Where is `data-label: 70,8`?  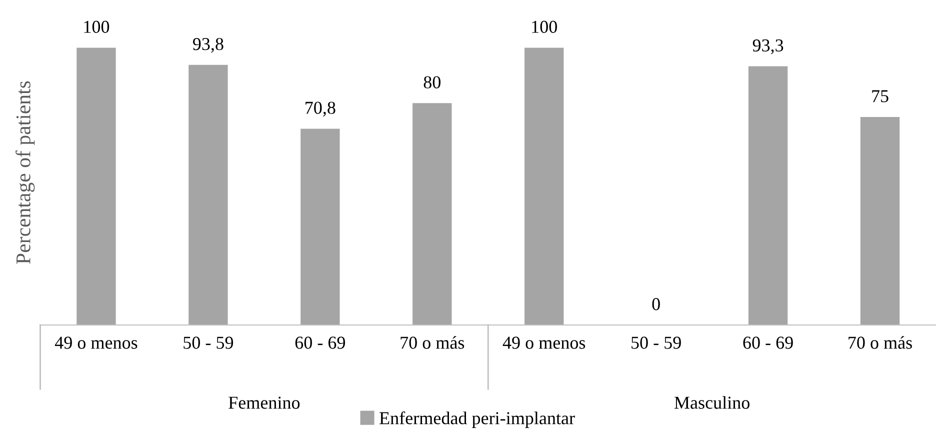
data-label: 70,8 is located at coordinates (321, 109).